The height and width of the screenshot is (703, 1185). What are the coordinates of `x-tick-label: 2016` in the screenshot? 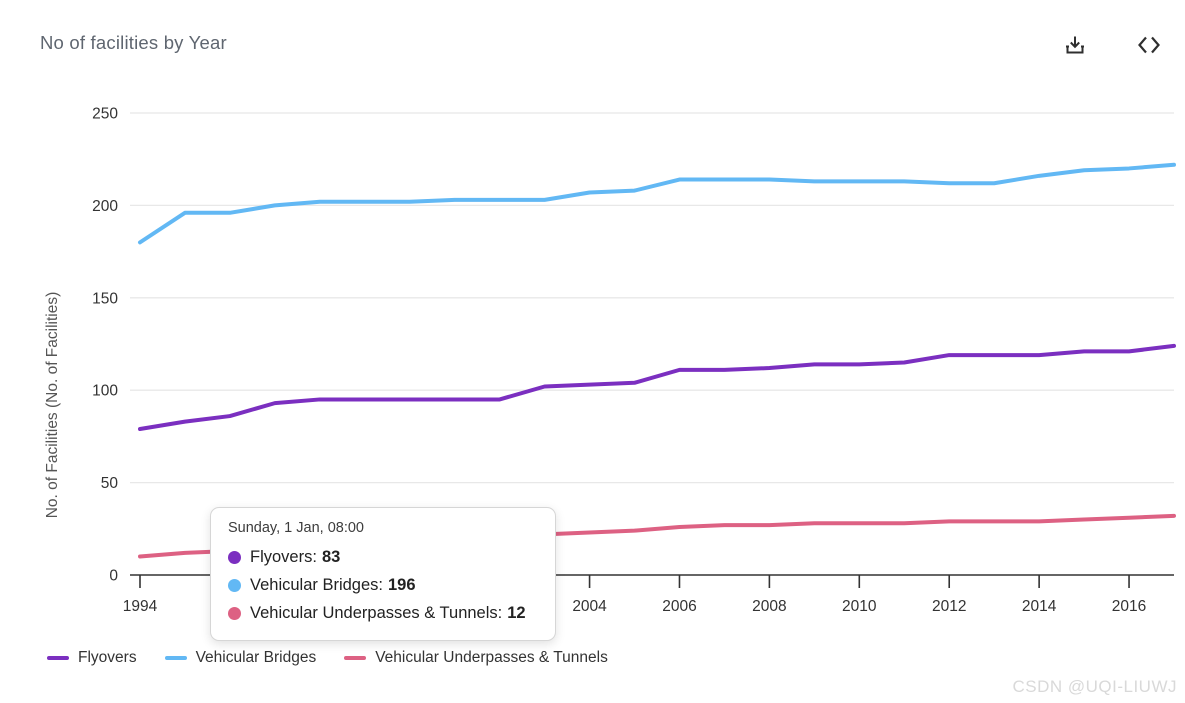 It's located at (1129, 606).